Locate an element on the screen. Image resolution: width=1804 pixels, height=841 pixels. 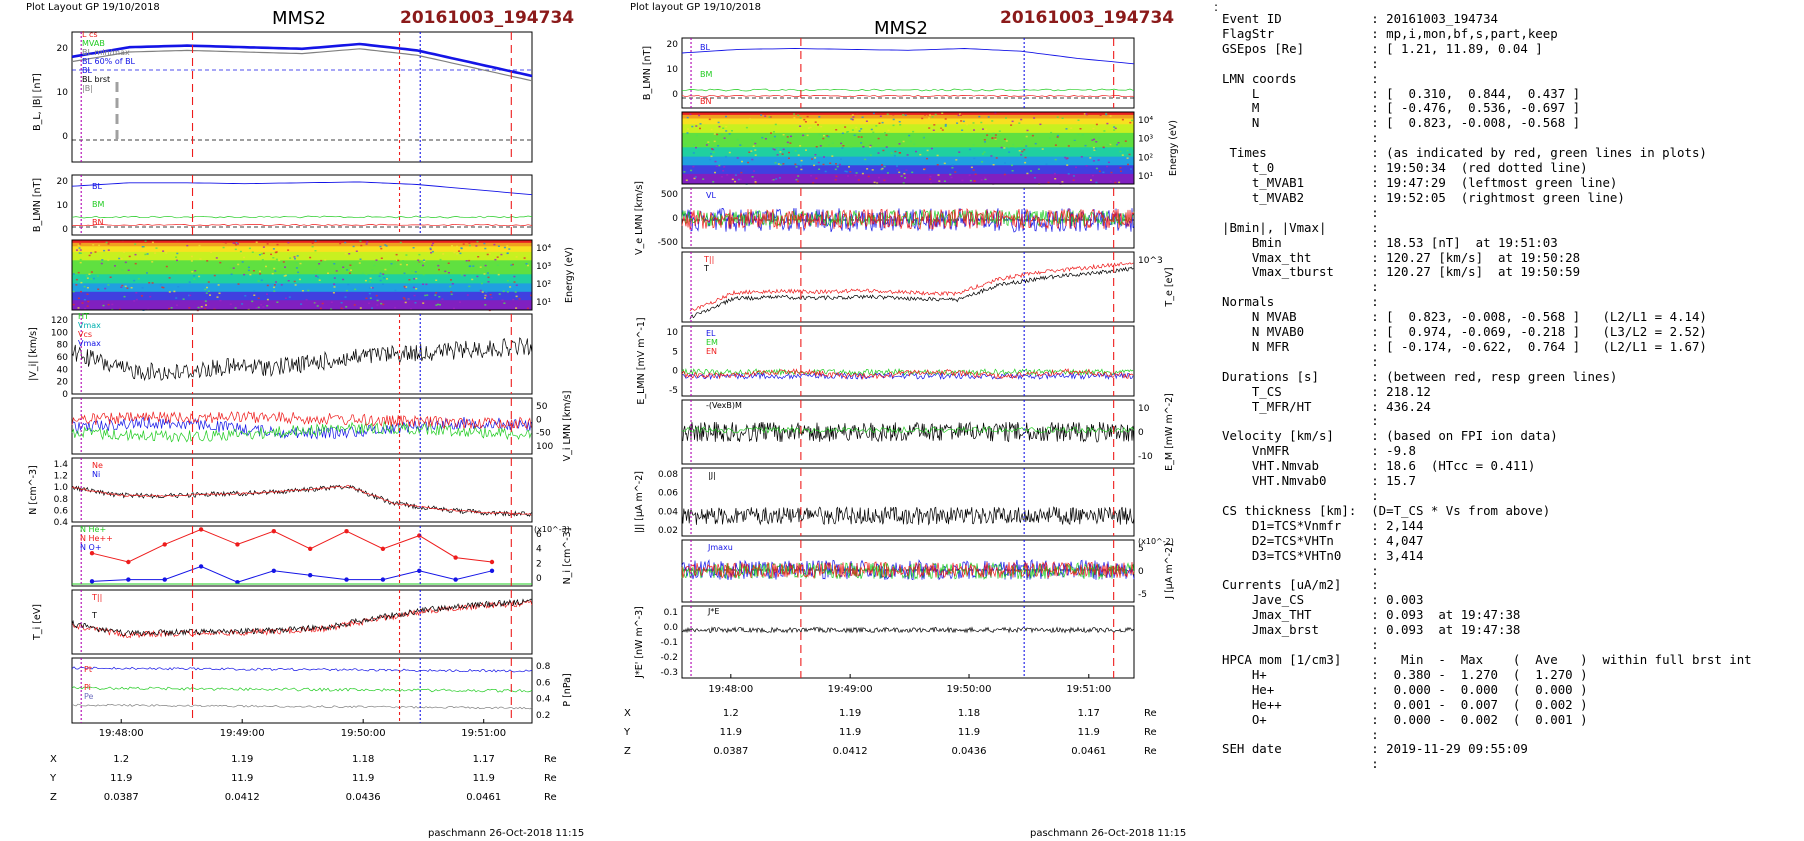
vi-mag-legend-item: HT is located at coordinates (83, 316).